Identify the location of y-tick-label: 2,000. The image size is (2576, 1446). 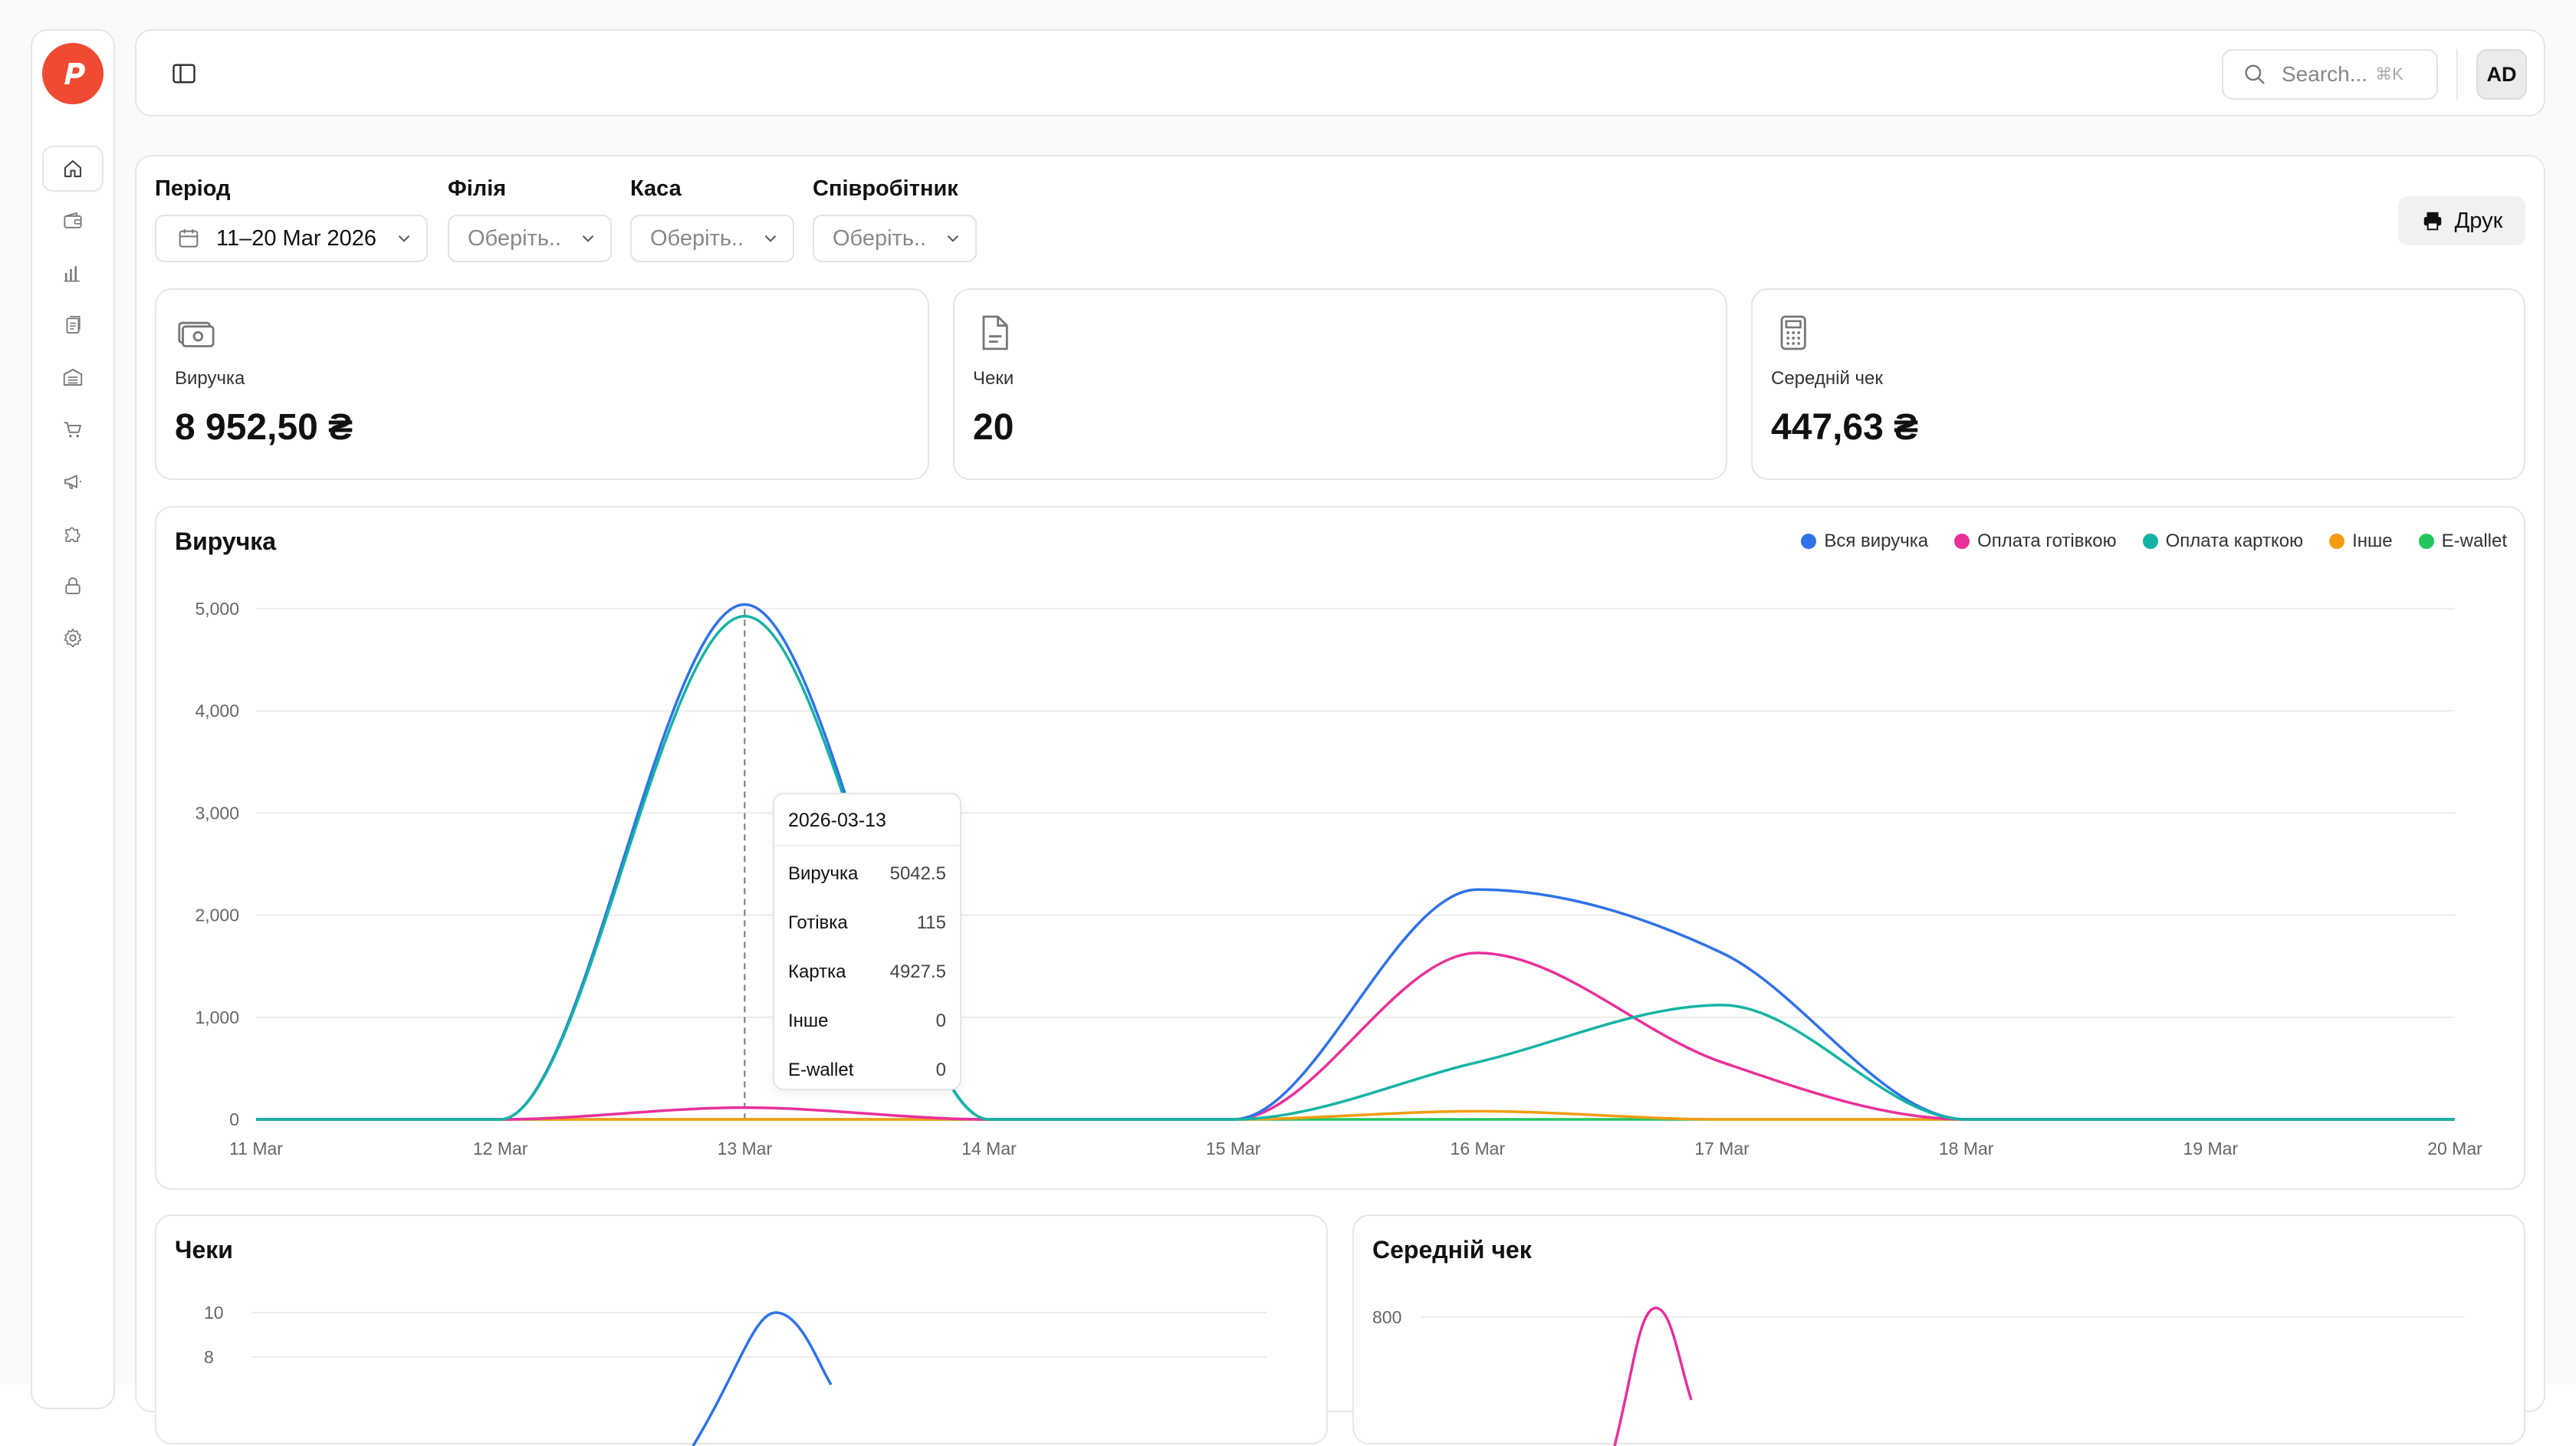
(217, 915).